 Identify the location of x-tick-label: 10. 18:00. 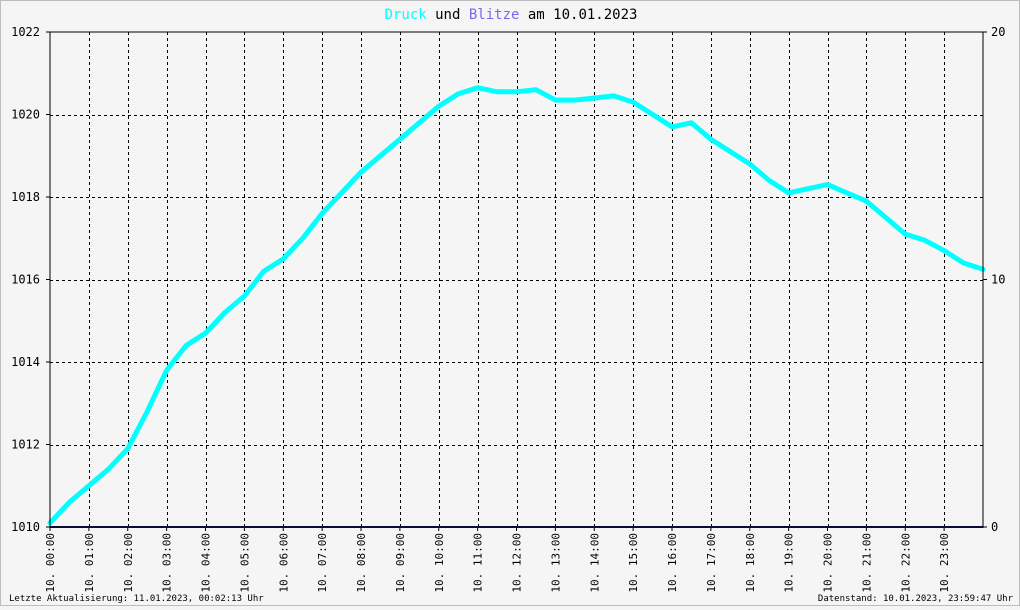
(750, 563).